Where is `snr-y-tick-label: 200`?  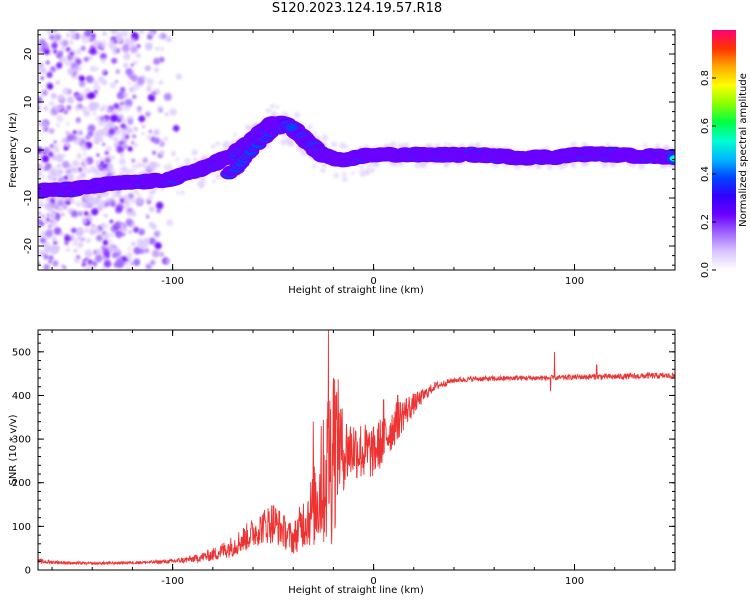
snr-y-tick-label: 200 is located at coordinates (21, 483).